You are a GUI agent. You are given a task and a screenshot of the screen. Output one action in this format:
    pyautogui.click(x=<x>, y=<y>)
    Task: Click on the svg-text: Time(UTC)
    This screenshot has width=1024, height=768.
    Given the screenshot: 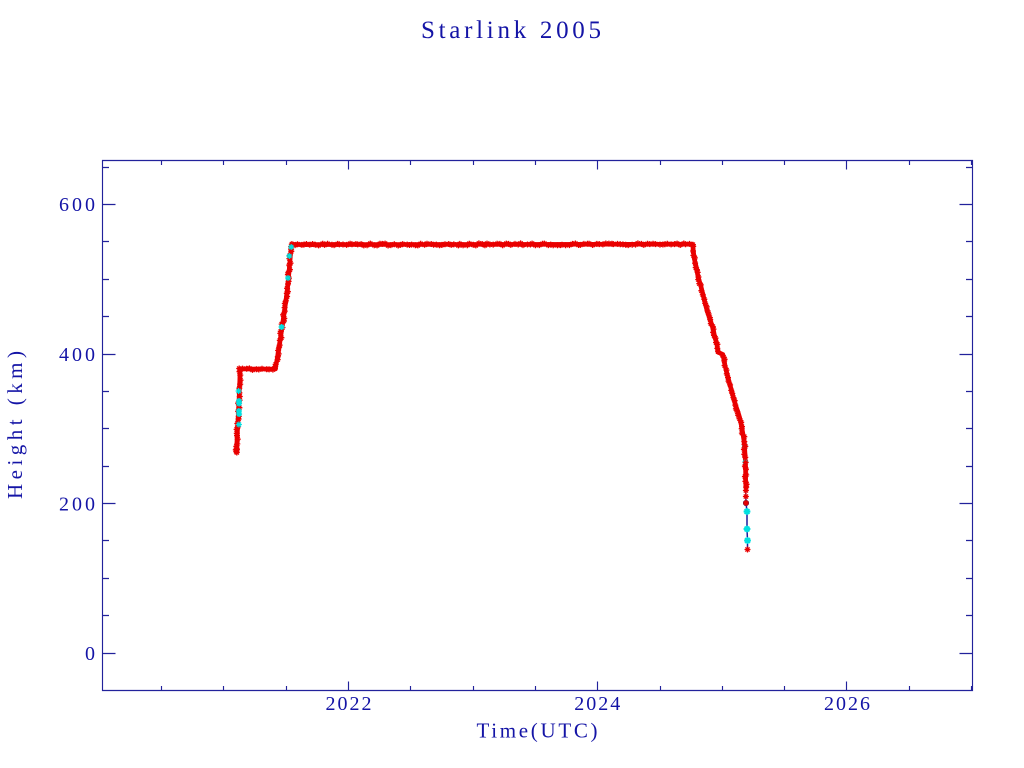 What is the action you would take?
    pyautogui.click(x=537, y=730)
    